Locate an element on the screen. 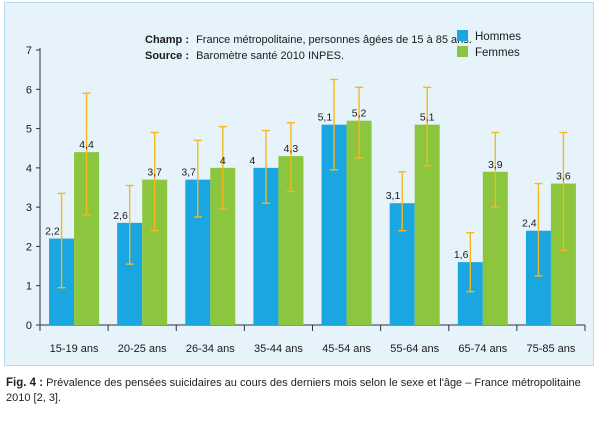 Image resolution: width=600 pixels, height=426 pixels. source-text: Baromètre santé 2010 INPES. is located at coordinates (270, 56).